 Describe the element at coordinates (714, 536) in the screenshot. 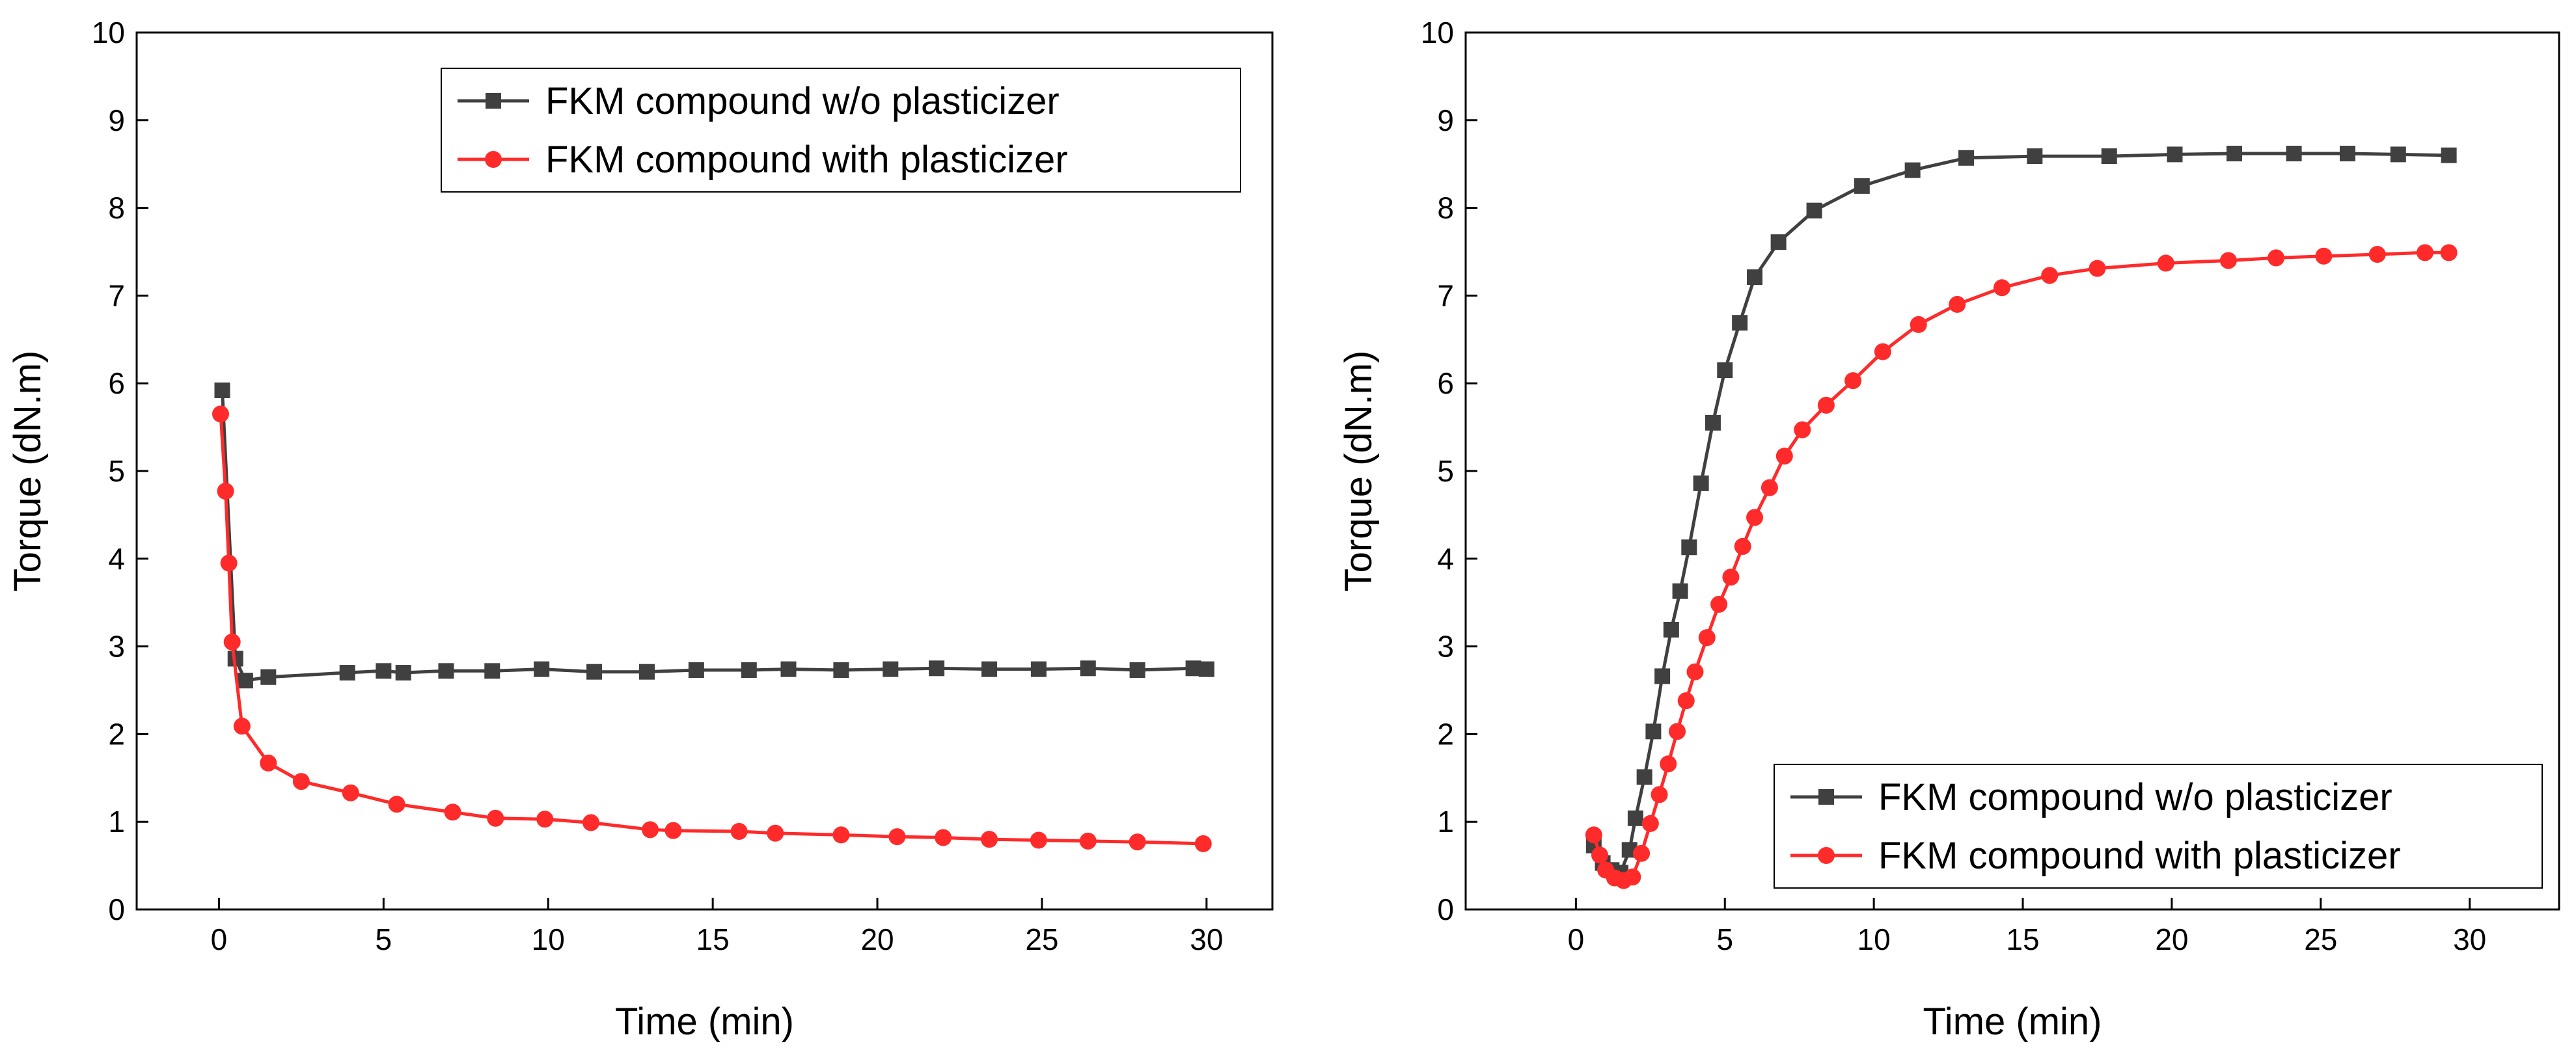

I see `series-line-without-plasticizer` at that location.